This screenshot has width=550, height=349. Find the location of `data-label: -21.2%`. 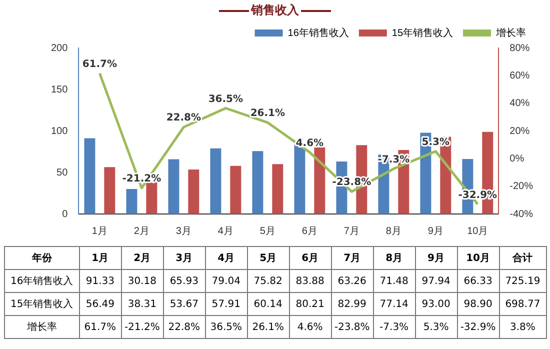

data-label: -21.2% is located at coordinates (142, 327).